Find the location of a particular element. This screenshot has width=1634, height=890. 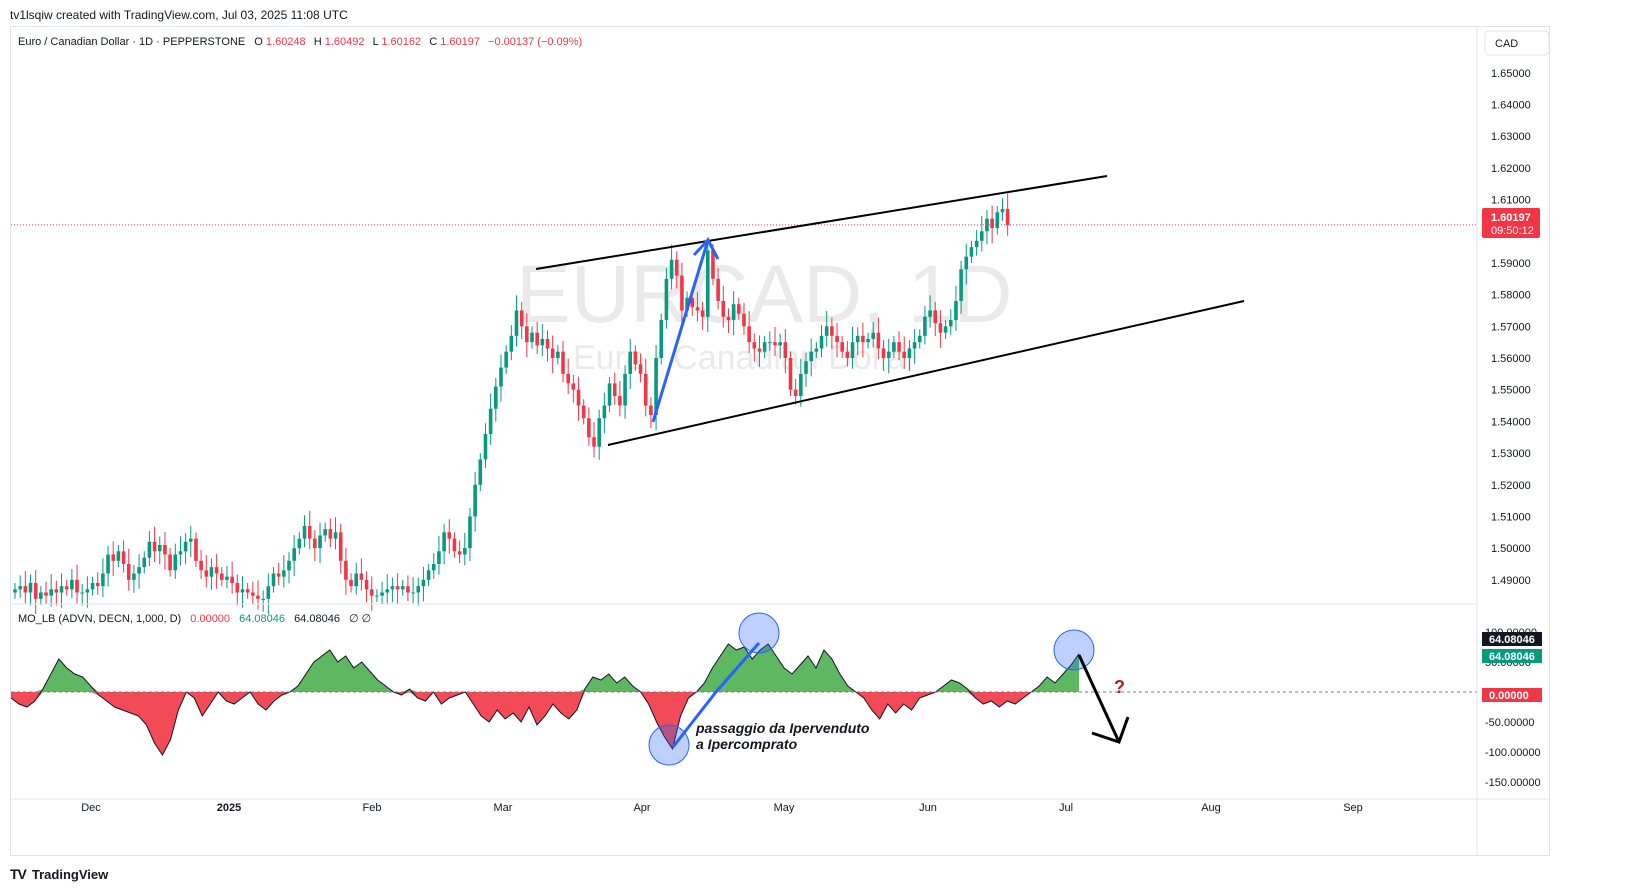

currency-button: CAD is located at coordinates (1517, 43).